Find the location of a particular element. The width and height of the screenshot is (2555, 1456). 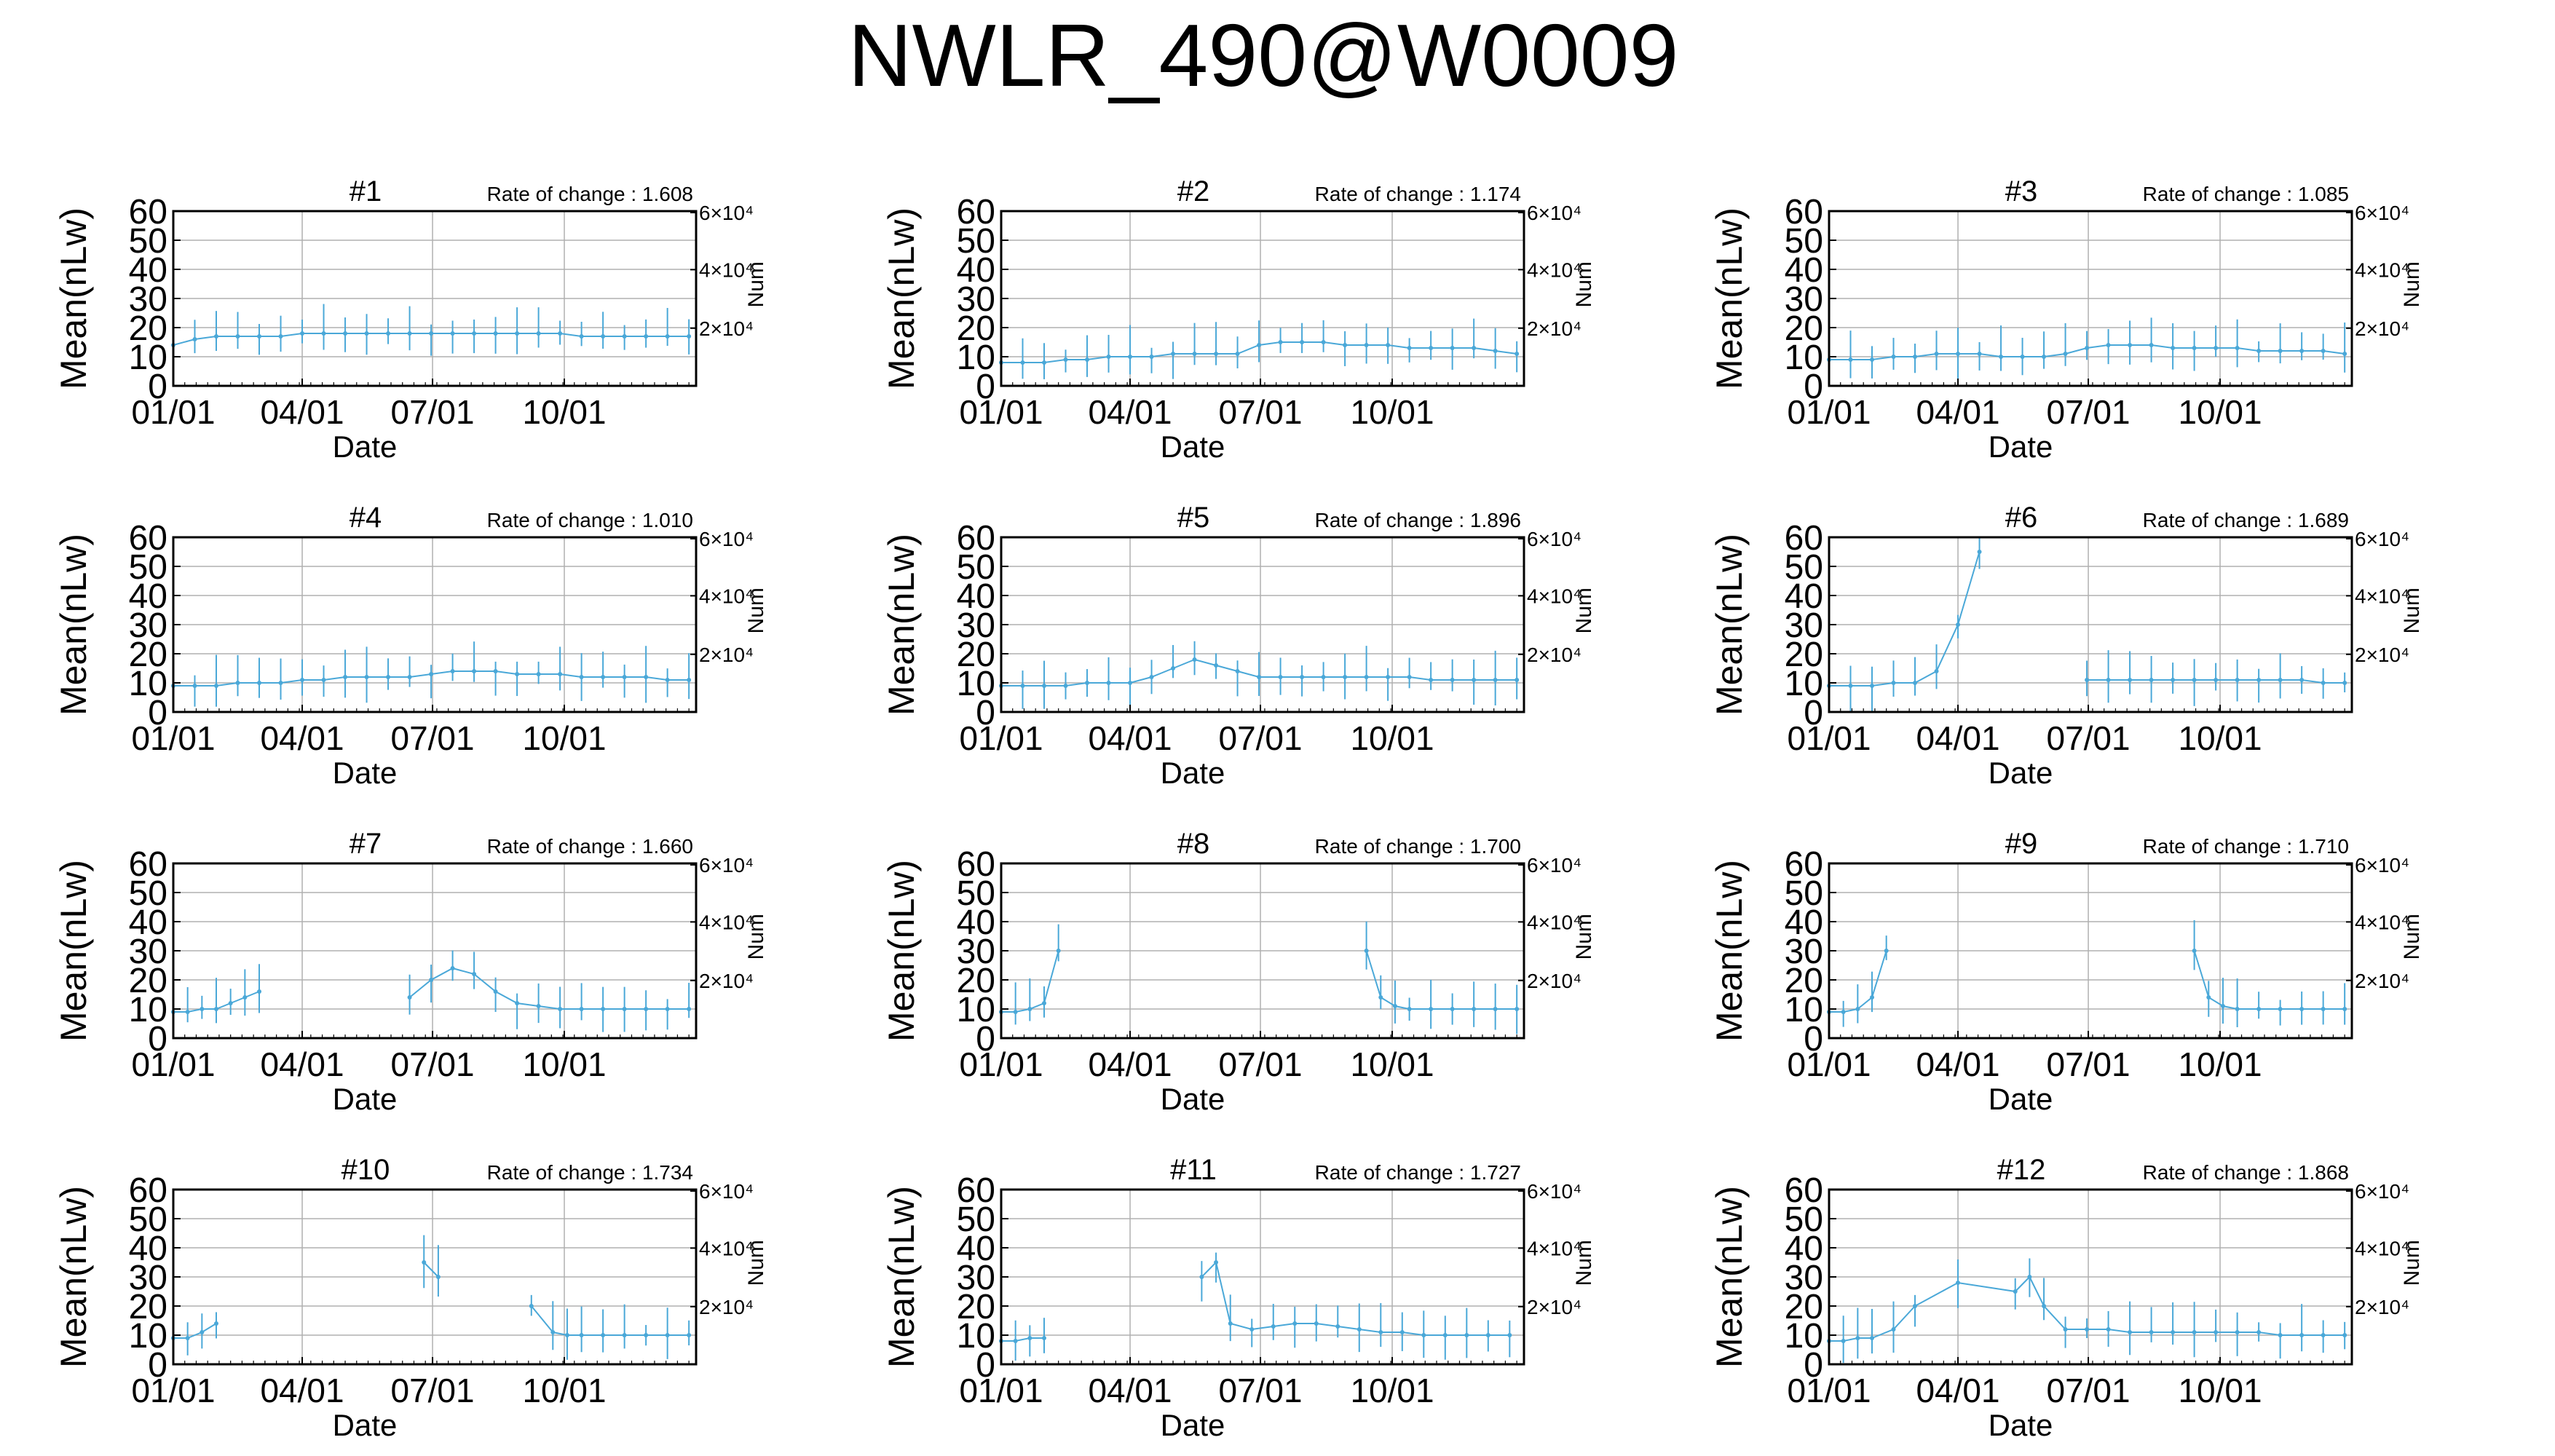

series-line is located at coordinates (1255, 1301).